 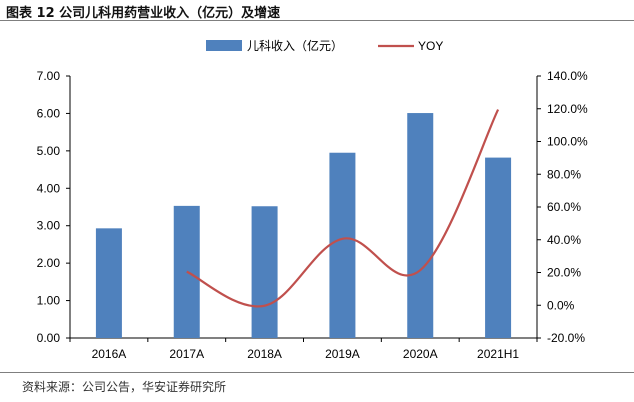 What do you see at coordinates (567, 76) in the screenshot?
I see `right-tick-label: 140.0%` at bounding box center [567, 76].